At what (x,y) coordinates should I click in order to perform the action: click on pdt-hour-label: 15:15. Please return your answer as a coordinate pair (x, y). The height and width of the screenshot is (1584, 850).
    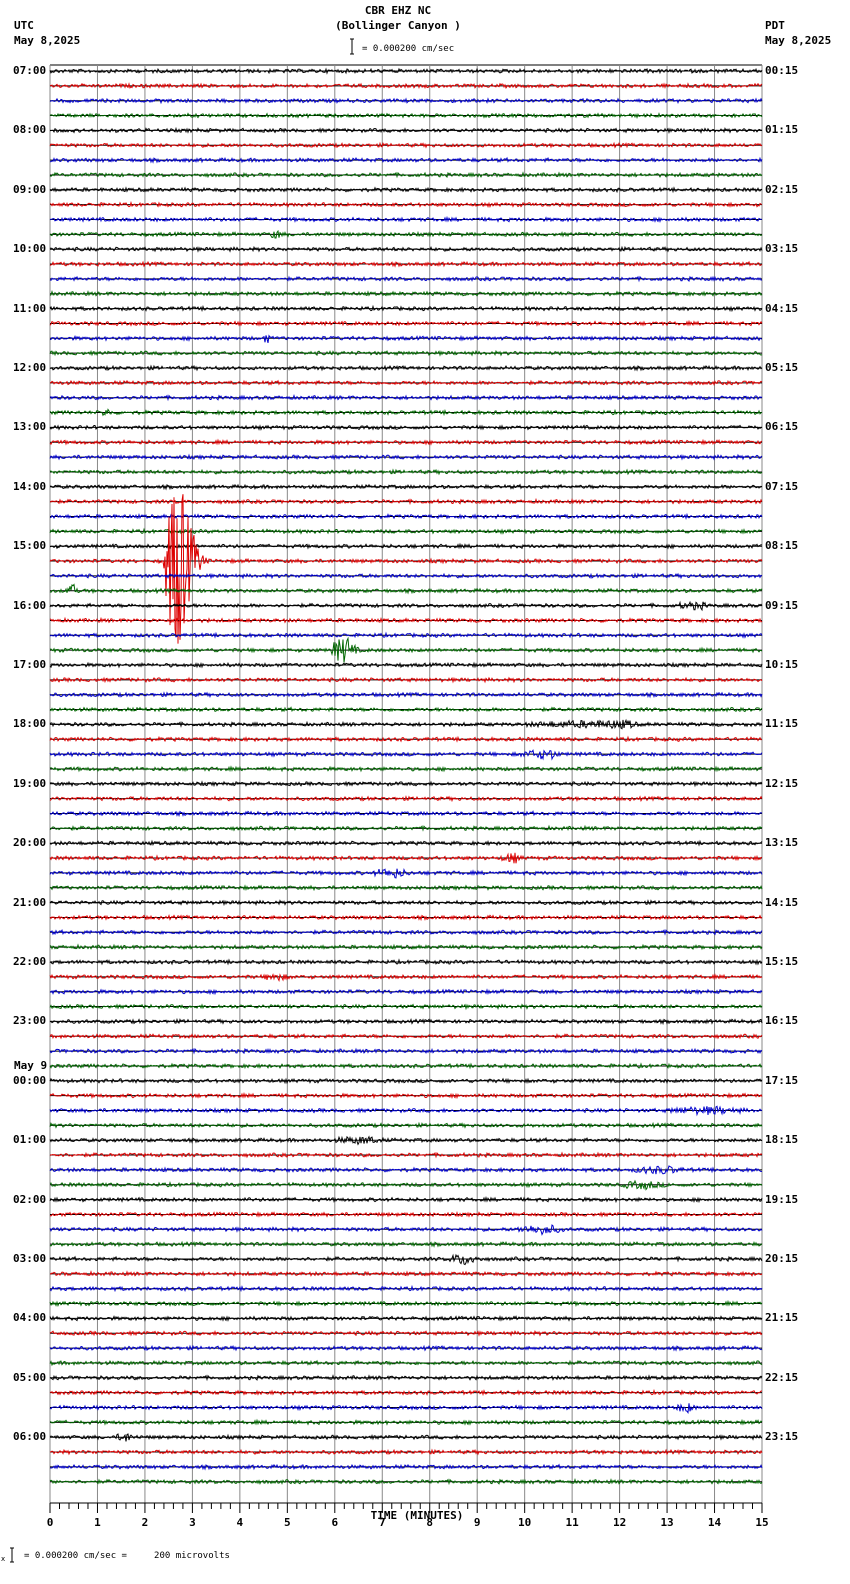
    Looking at the image, I should click on (782, 961).